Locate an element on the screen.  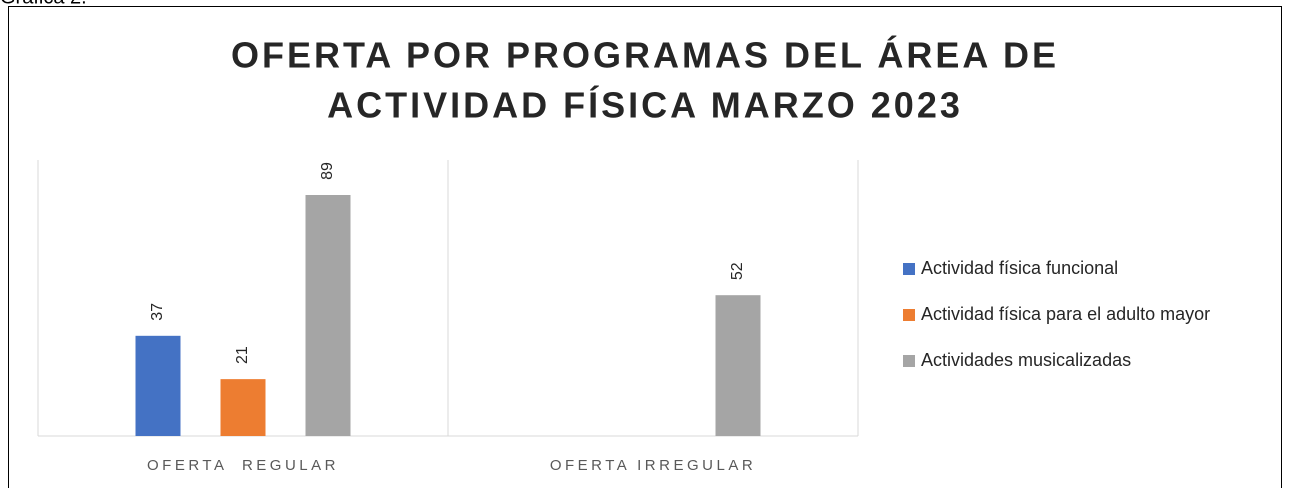
value-label: 52 is located at coordinates (737, 271).